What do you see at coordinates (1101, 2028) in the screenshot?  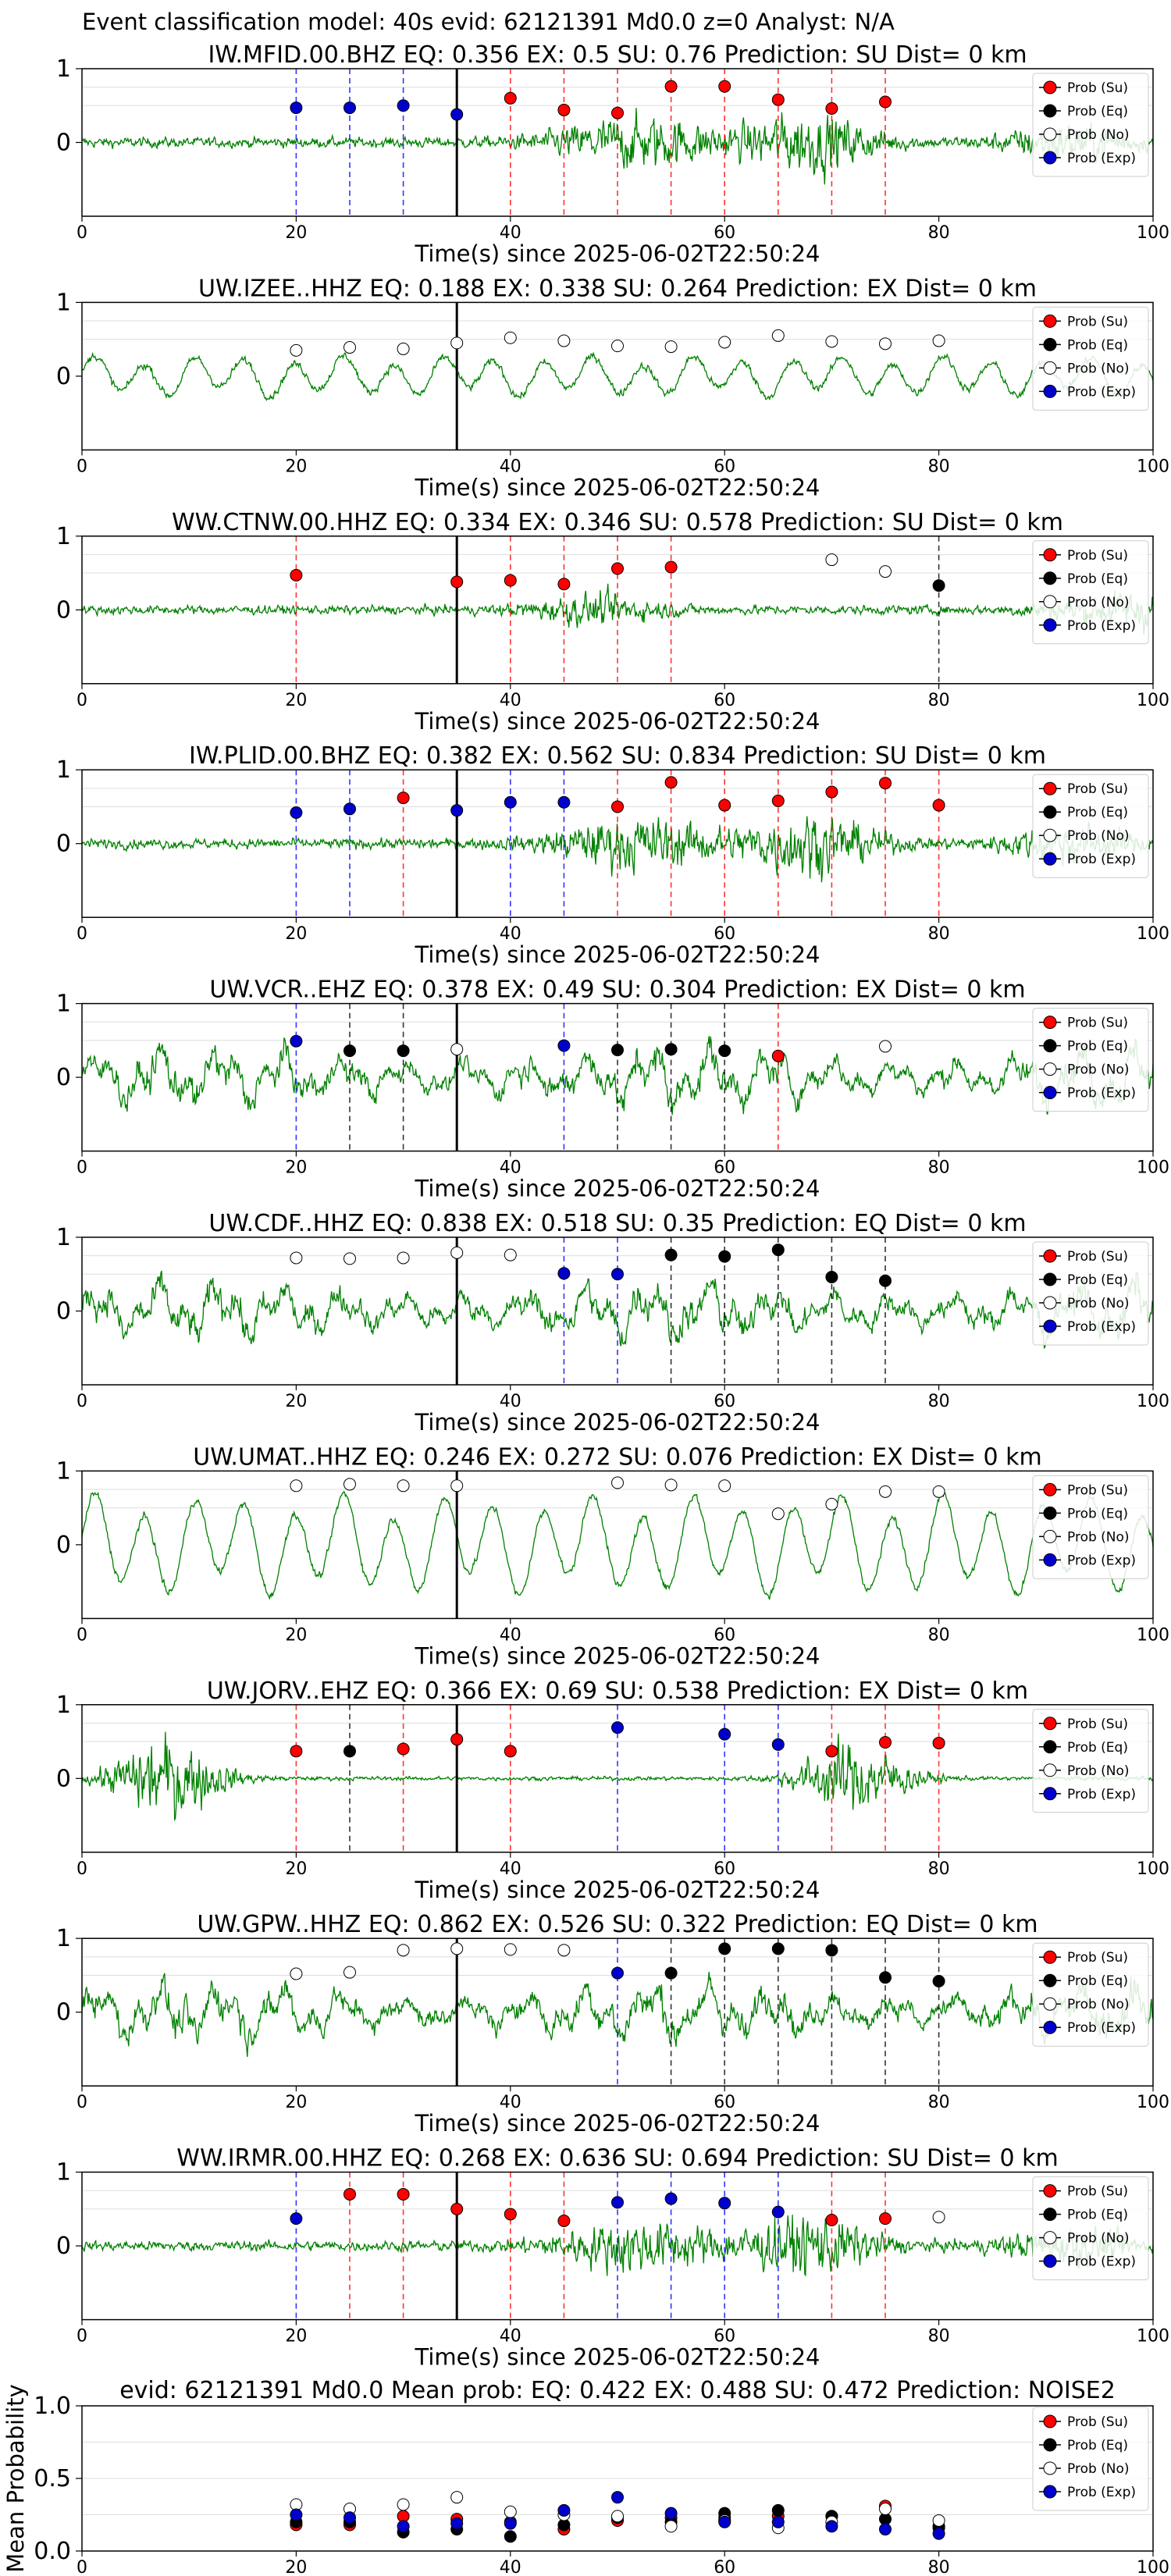 I see `legend-label-exp: Prob (Exp)` at bounding box center [1101, 2028].